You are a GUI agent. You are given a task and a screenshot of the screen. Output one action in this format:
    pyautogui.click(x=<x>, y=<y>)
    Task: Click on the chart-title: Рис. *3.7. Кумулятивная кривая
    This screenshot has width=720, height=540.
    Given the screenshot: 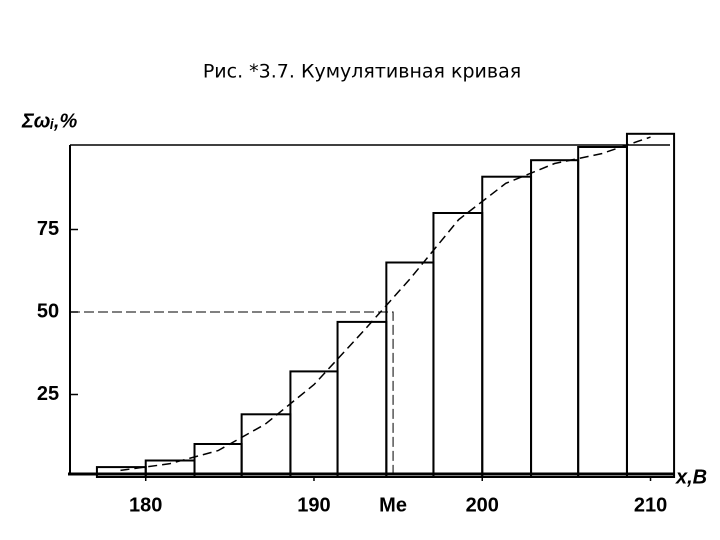 What is the action you would take?
    pyautogui.click(x=362, y=72)
    